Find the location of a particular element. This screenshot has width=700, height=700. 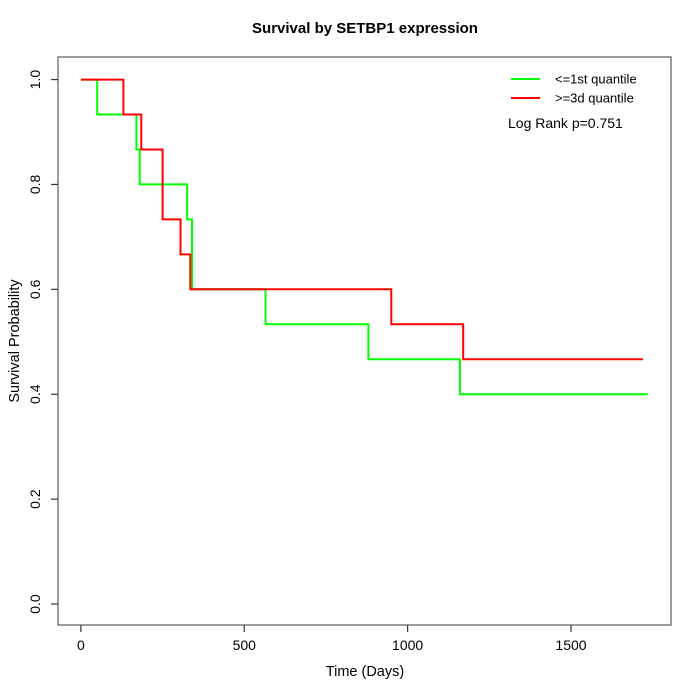

x-tick-label: 0 is located at coordinates (81, 645).